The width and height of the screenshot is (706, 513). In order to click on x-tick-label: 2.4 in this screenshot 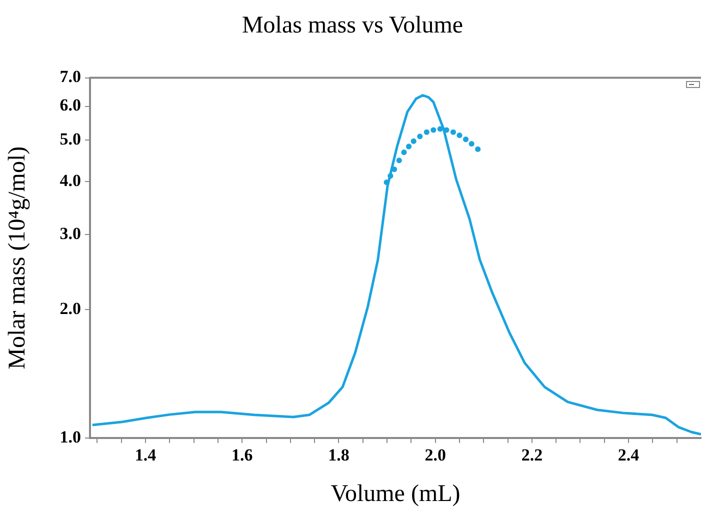, I will do `click(629, 455)`.